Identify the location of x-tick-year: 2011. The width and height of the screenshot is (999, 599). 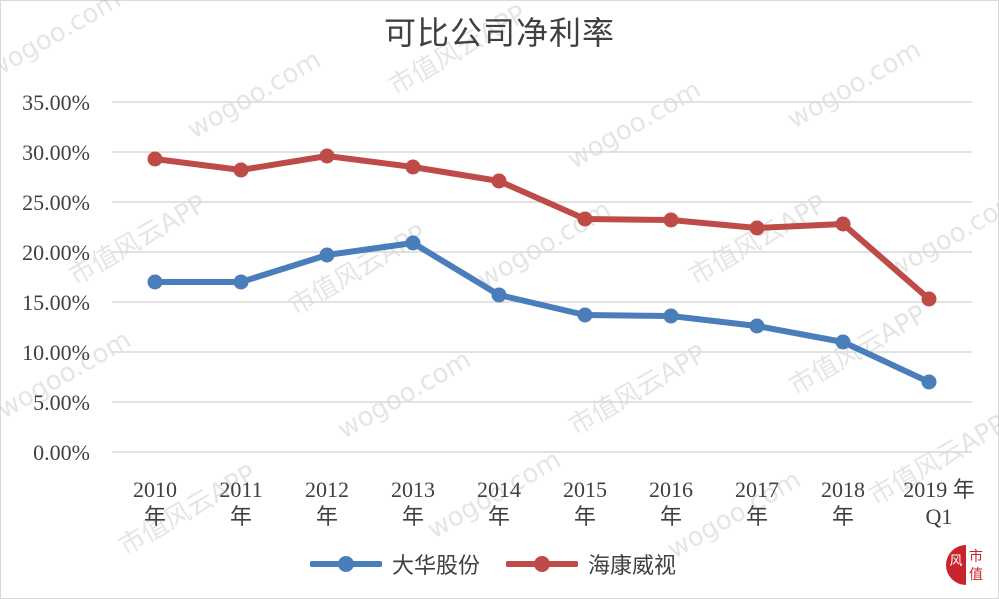
(241, 489).